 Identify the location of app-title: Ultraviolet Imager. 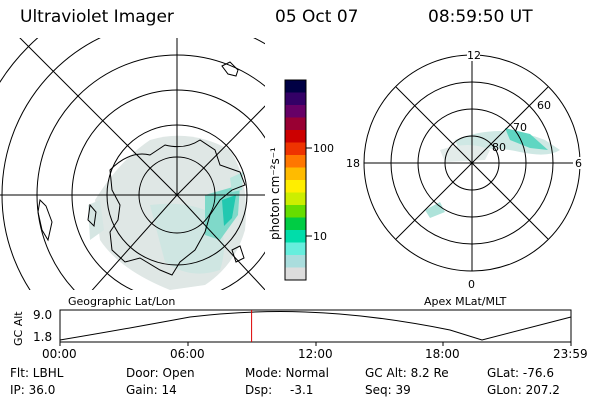
(97, 17).